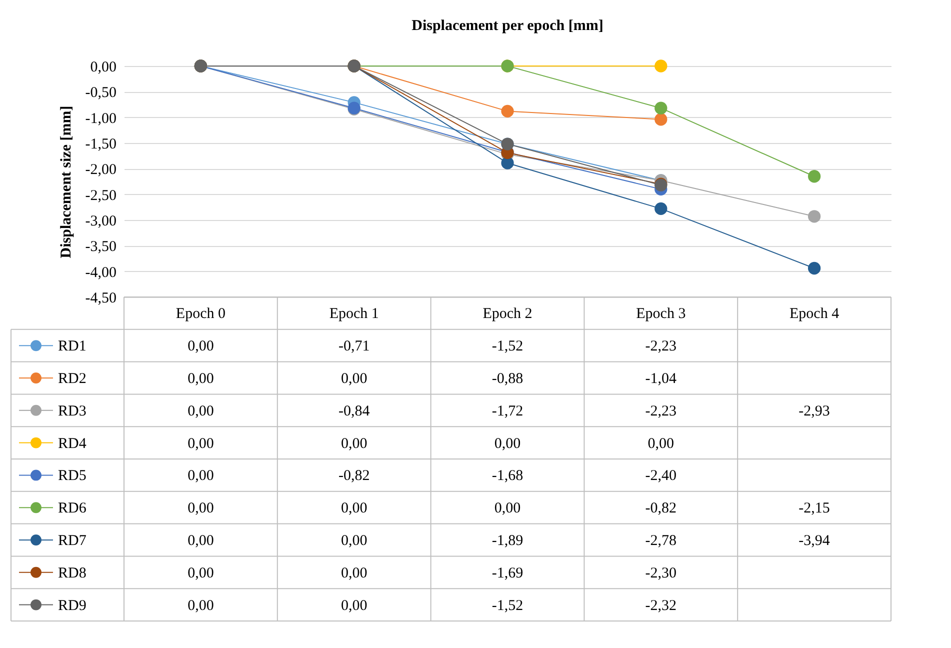  What do you see at coordinates (661, 606) in the screenshot?
I see `data-label: -2,32` at bounding box center [661, 606].